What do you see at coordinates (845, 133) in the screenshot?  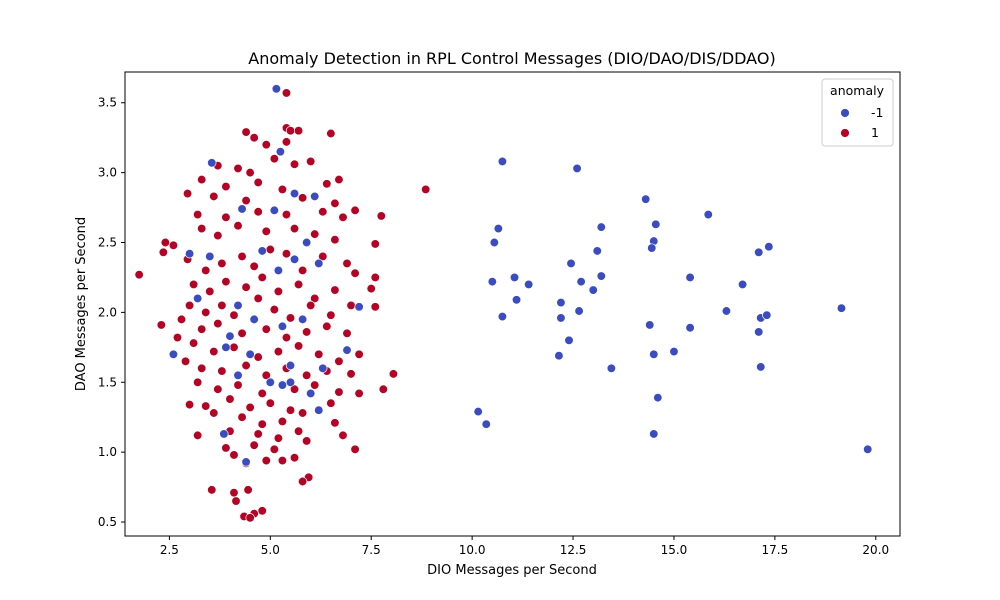 I see `legend-marker-normal` at bounding box center [845, 133].